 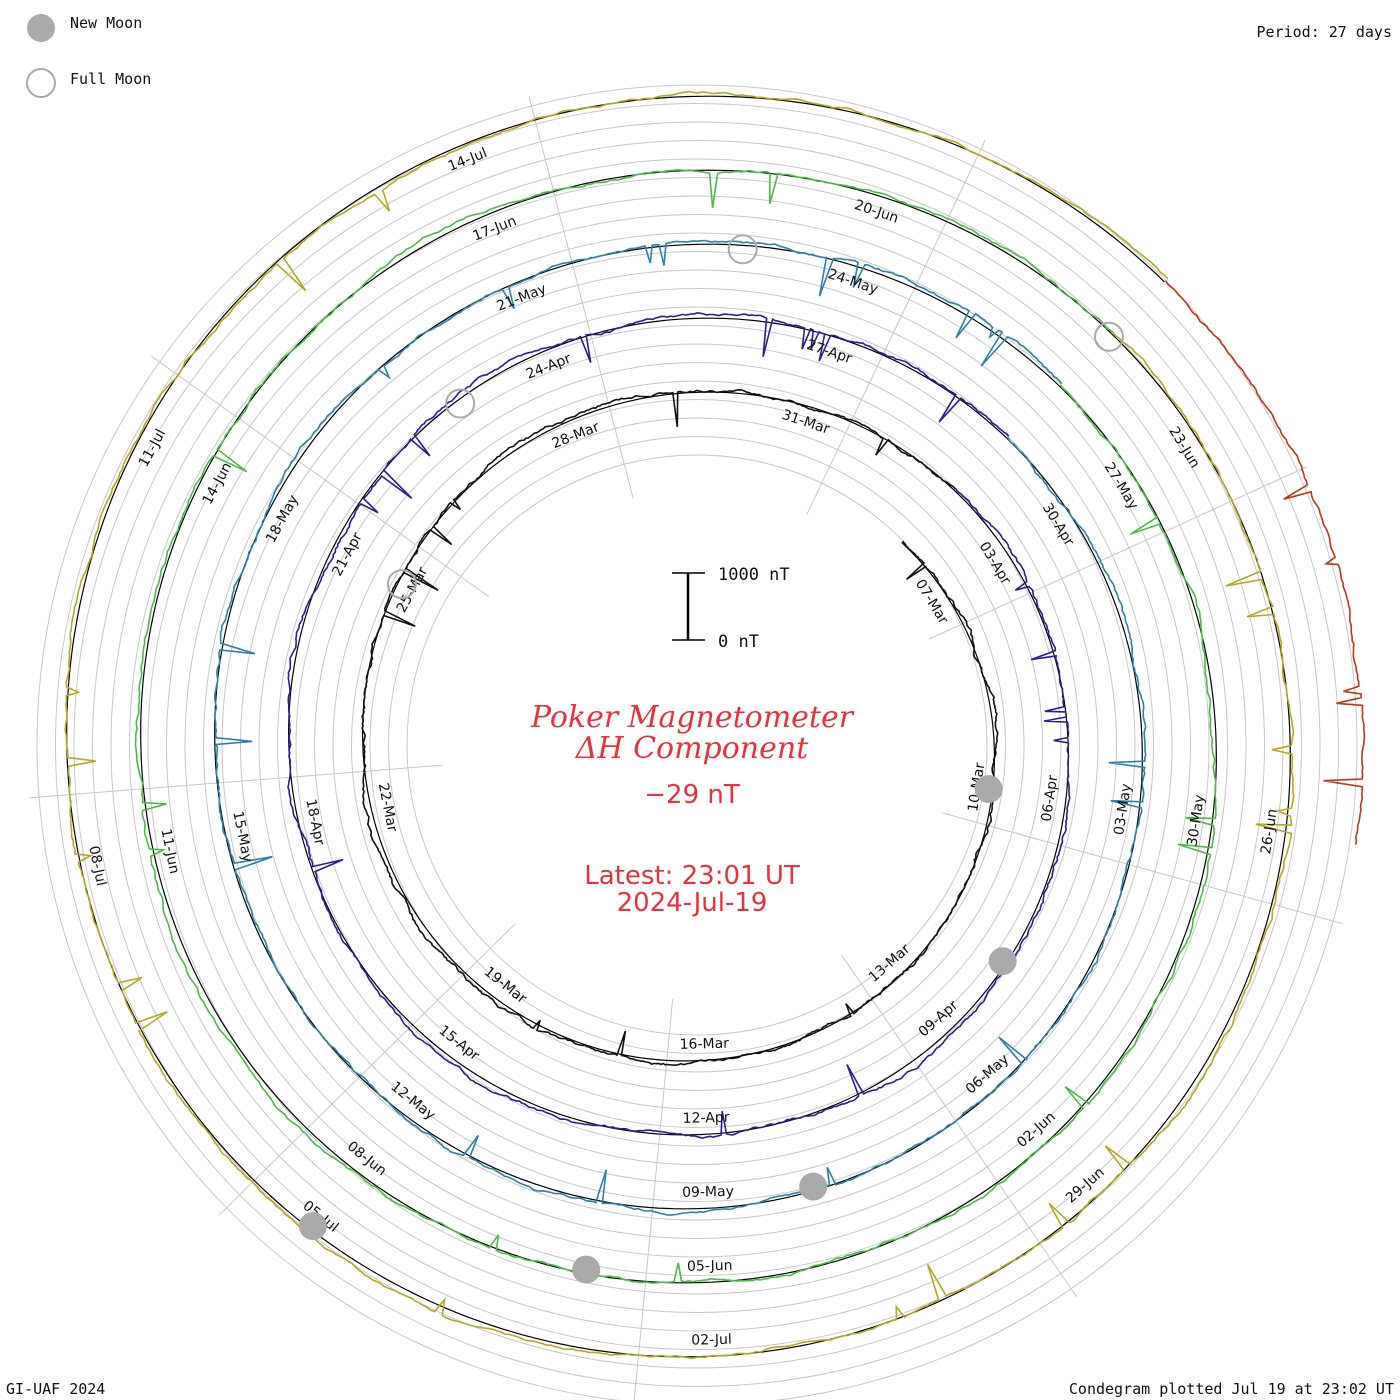 What do you see at coordinates (708, 1192) in the screenshot?
I see `date-label: 09-May` at bounding box center [708, 1192].